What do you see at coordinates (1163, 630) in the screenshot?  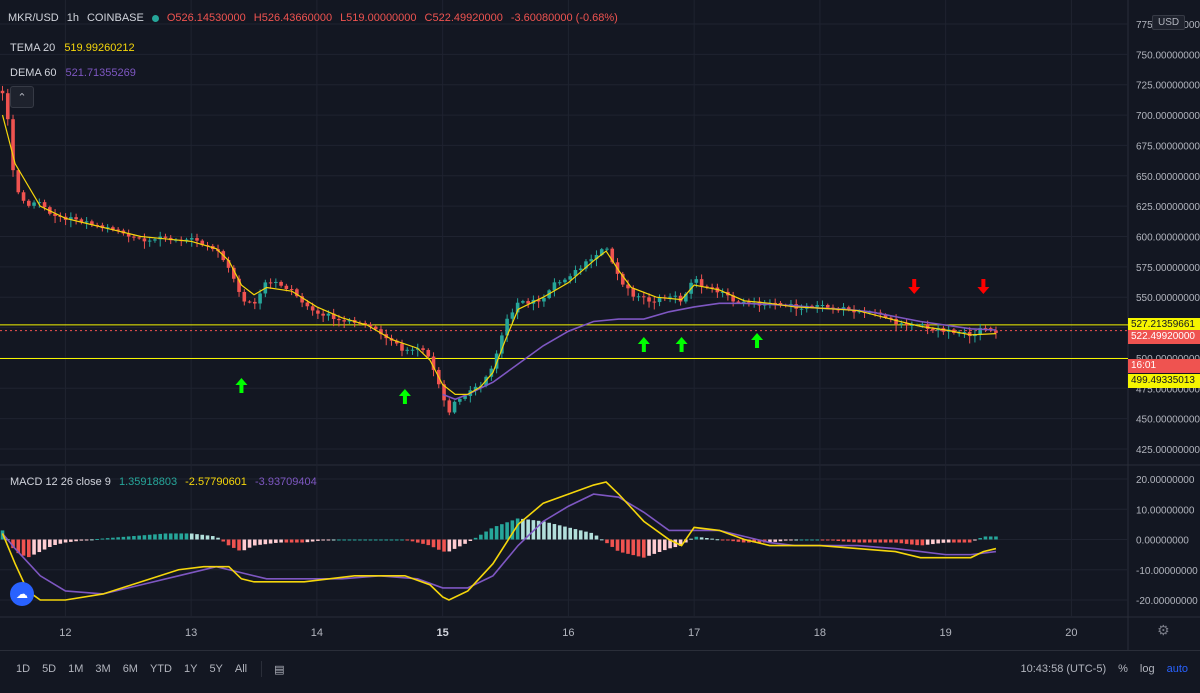 I see `gear-icon: ⚙` at bounding box center [1163, 630].